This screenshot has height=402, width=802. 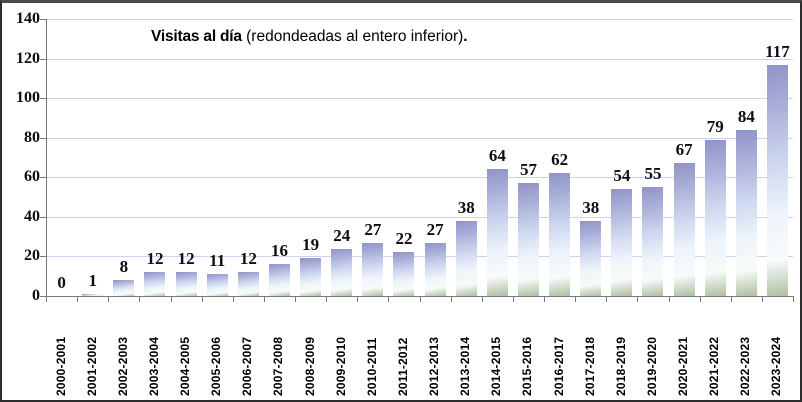 What do you see at coordinates (466, 207) in the screenshot?
I see `bar-value-label: 38` at bounding box center [466, 207].